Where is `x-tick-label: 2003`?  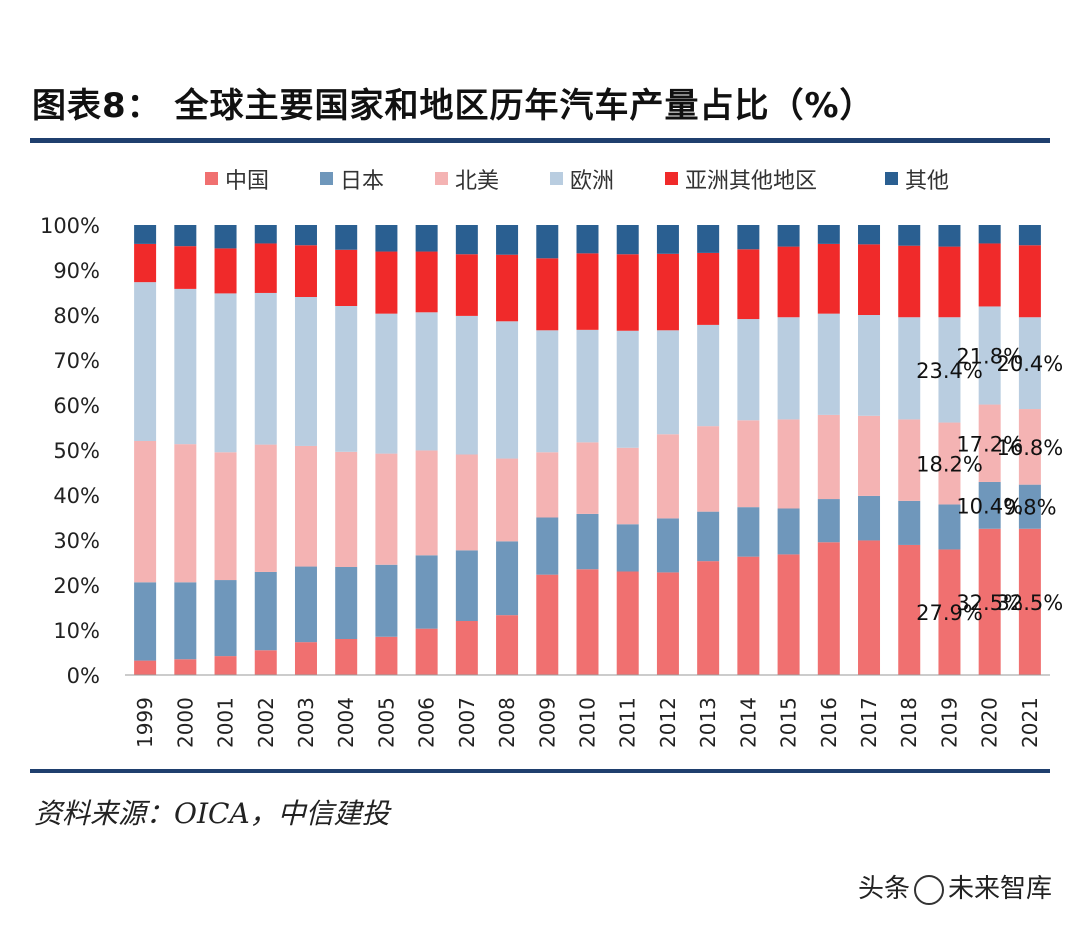
x-tick-label: 2003 is located at coordinates (306, 722).